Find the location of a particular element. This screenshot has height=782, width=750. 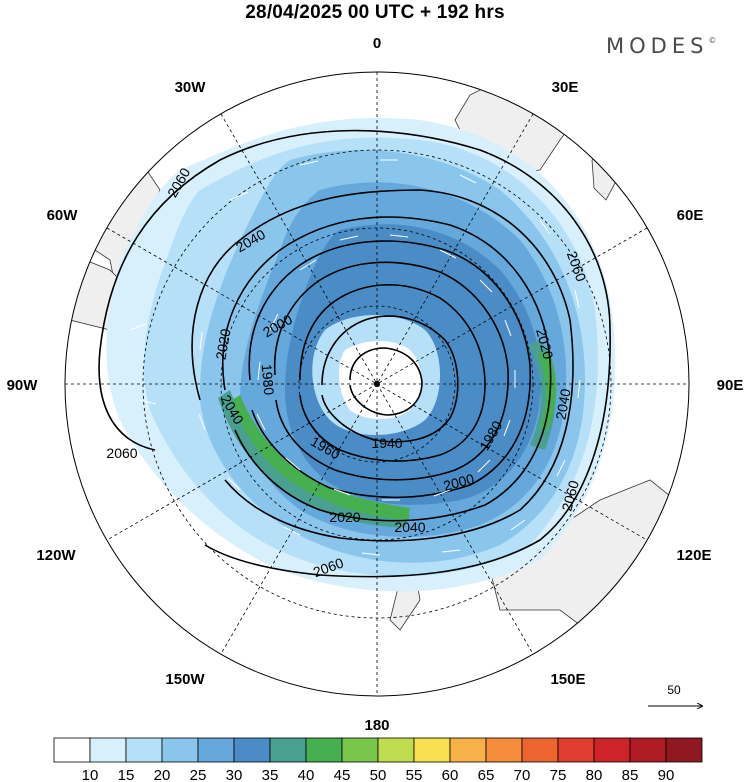

colorbar-tick-label: 40 is located at coordinates (306, 774).